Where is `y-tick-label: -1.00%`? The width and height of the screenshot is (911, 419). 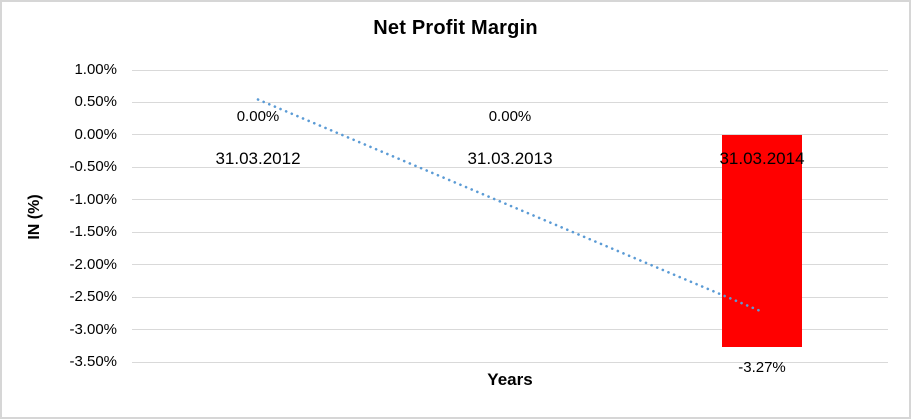
y-tick-label: -1.00% is located at coordinates (93, 199).